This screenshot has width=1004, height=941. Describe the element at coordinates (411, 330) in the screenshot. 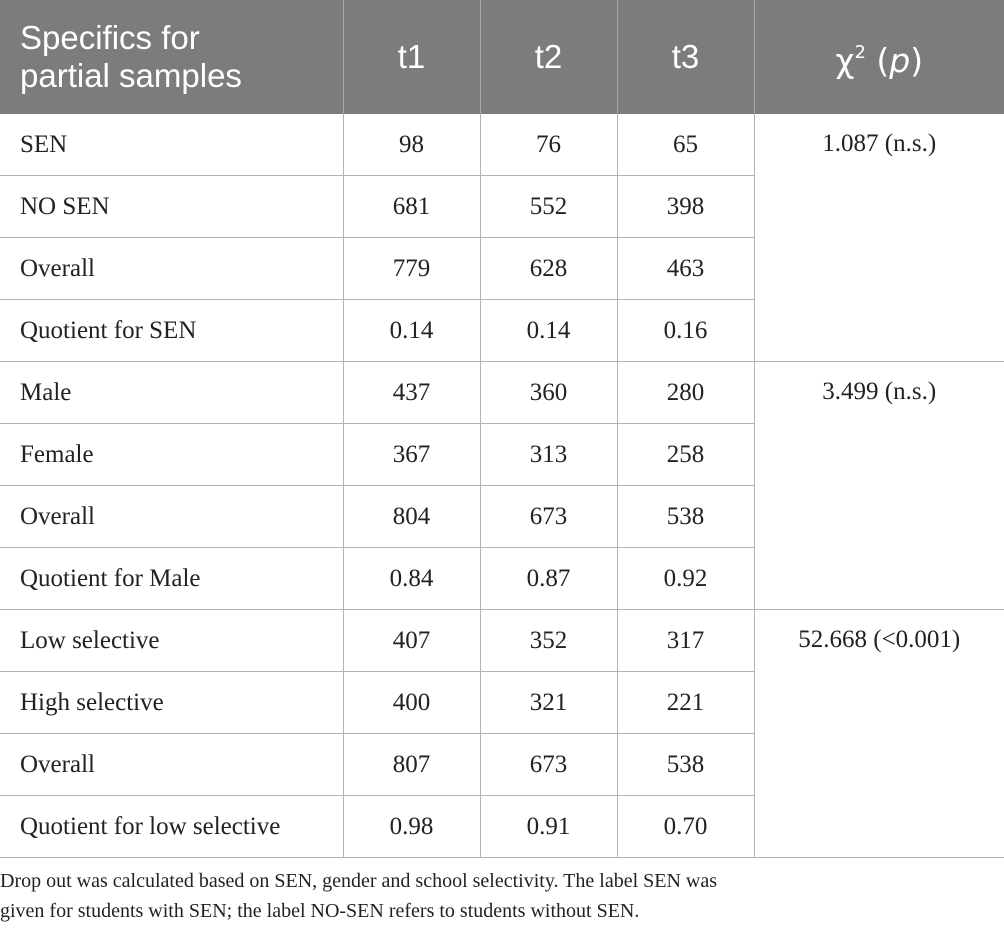

I see `cell-t1: 0.14` at that location.